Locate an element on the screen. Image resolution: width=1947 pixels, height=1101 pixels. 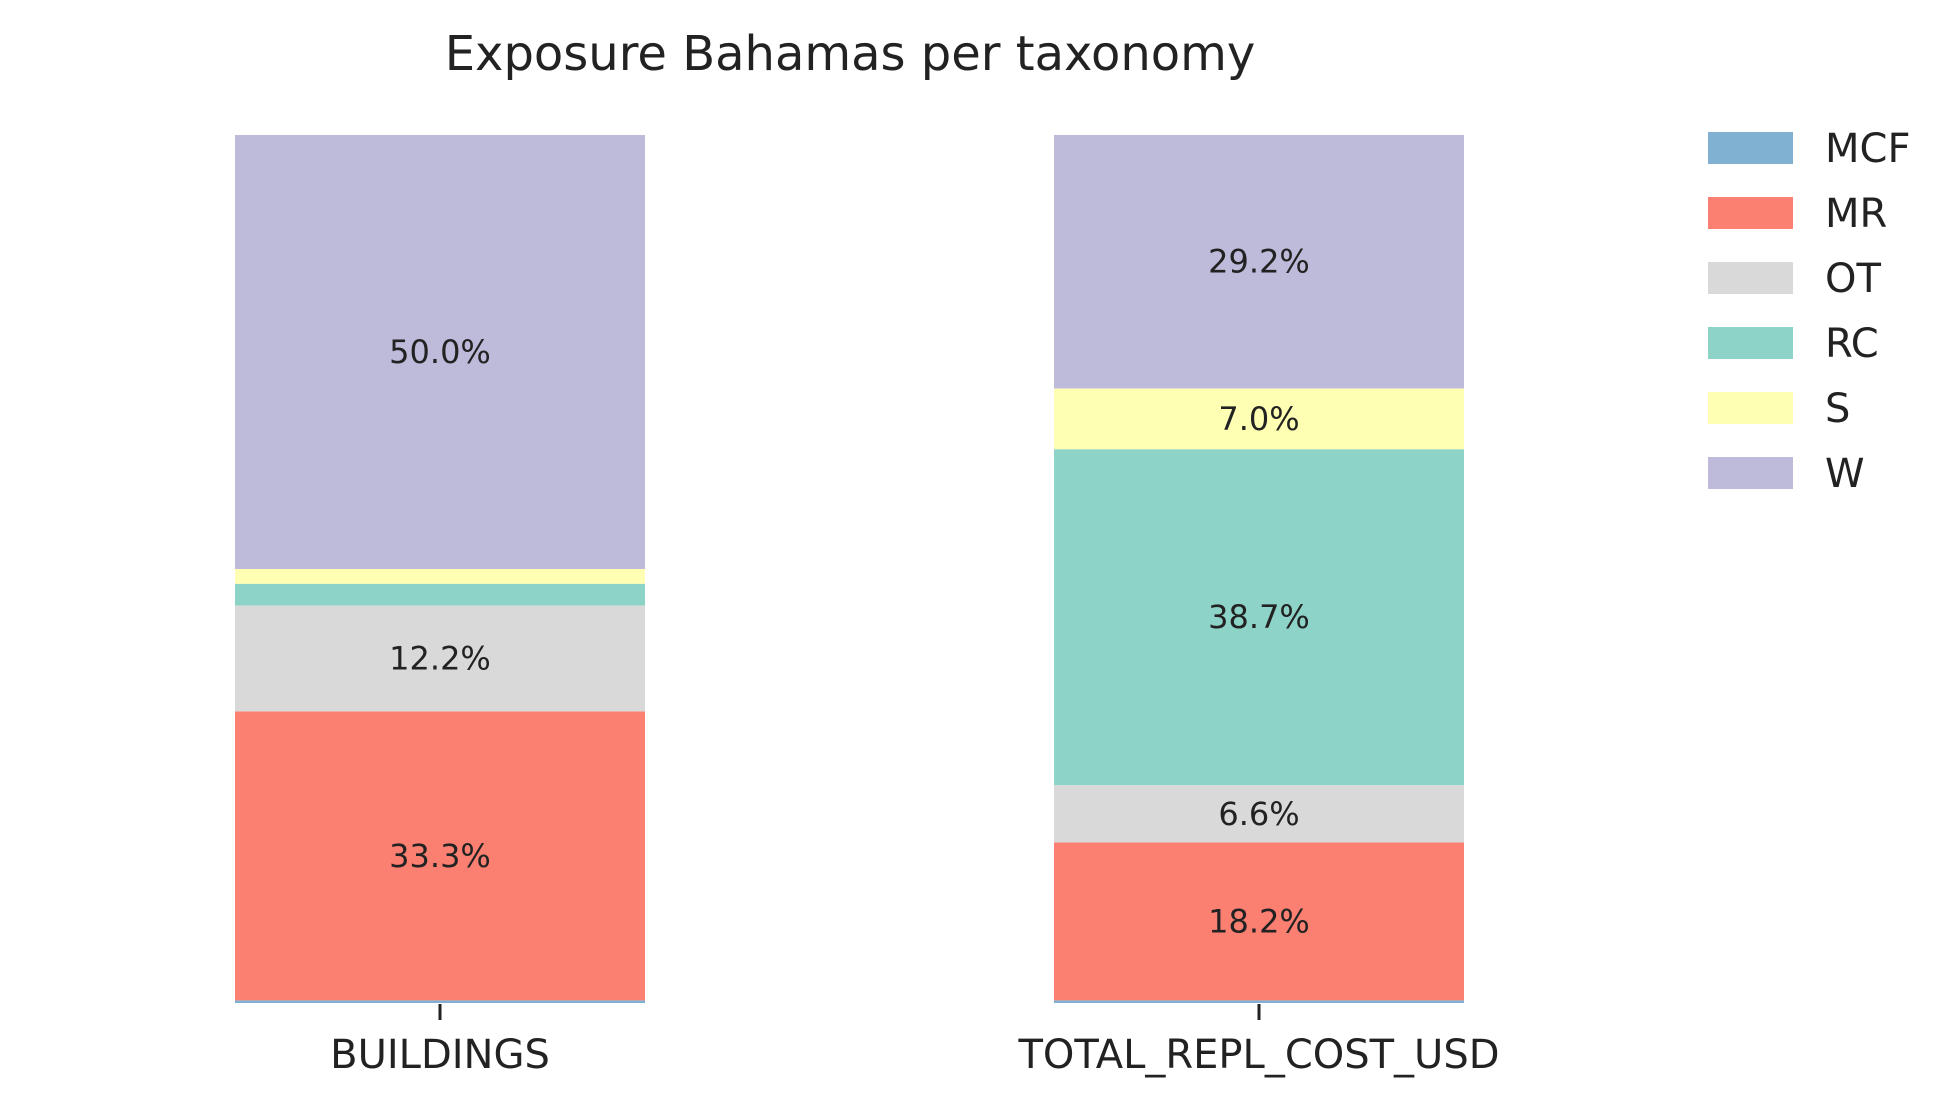
bar-segment-rc-total_repl_cost_usd is located at coordinates (1259, 617).